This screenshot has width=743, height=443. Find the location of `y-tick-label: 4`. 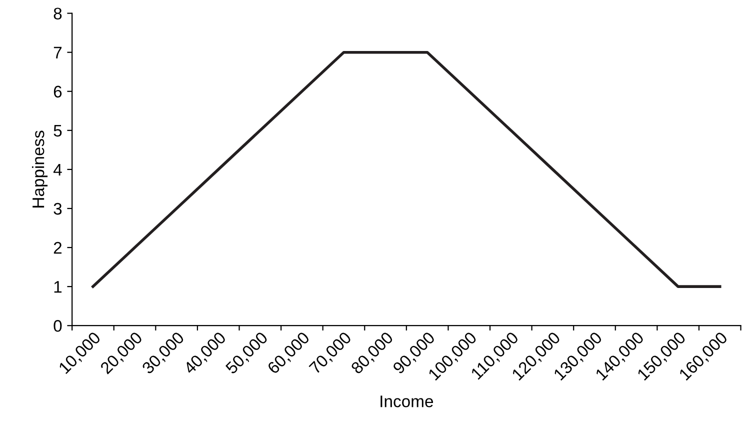

y-tick-label: 4 is located at coordinates (57, 170).